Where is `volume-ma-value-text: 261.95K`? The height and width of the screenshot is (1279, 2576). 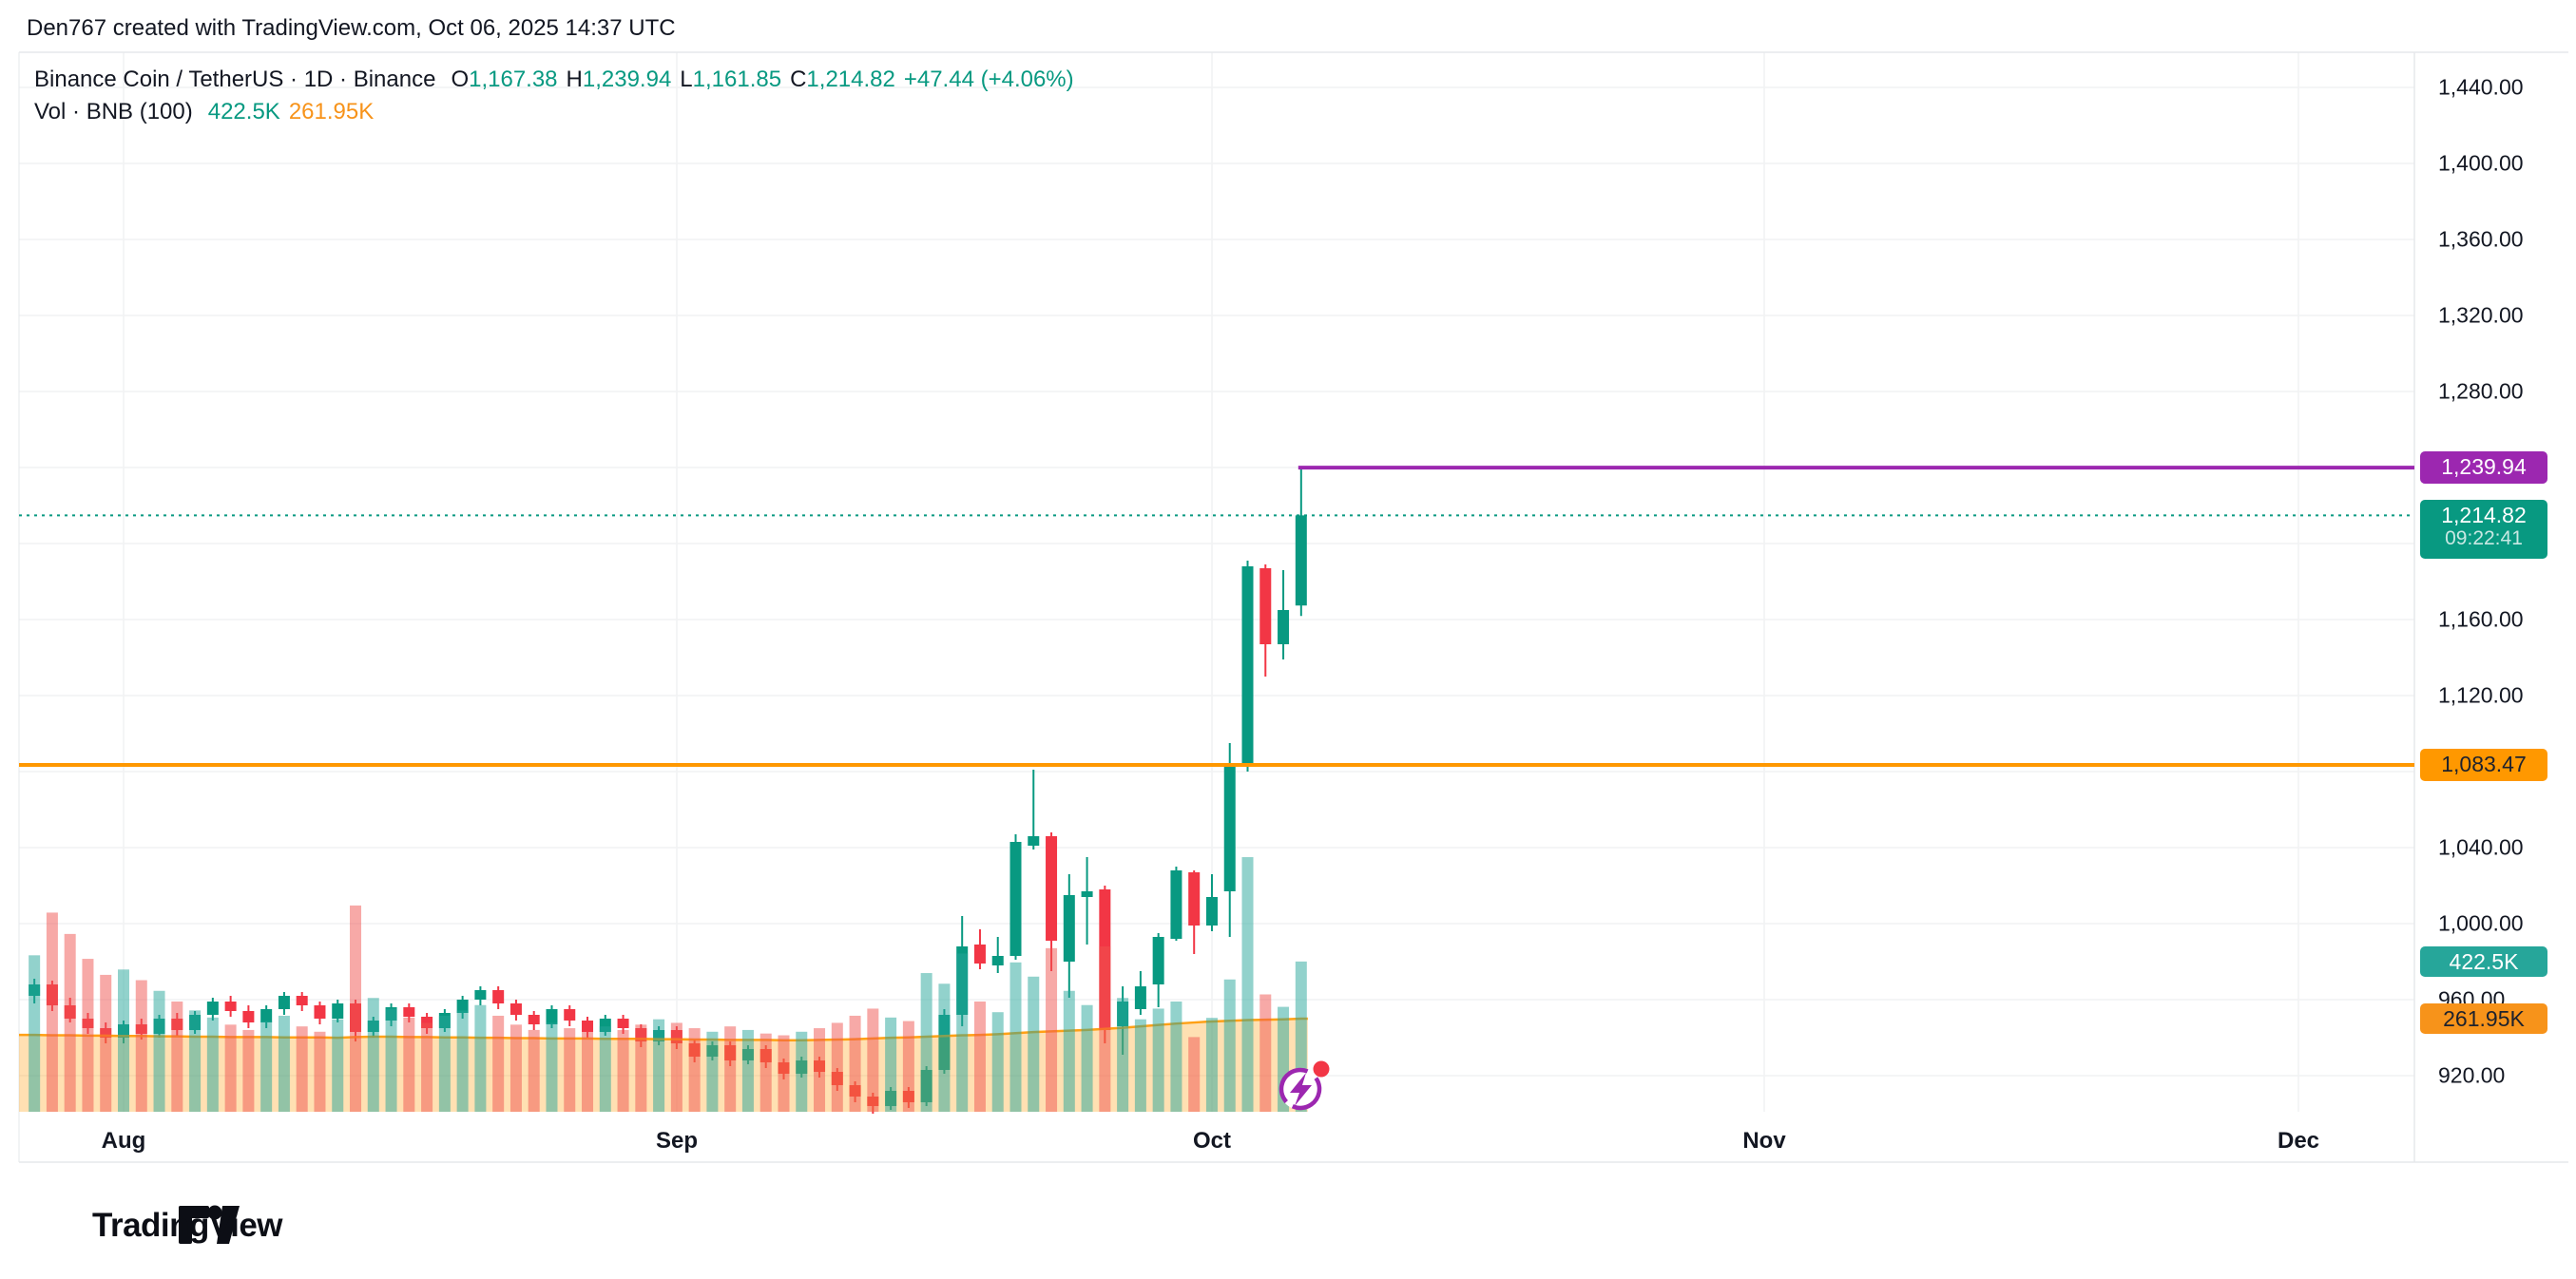 volume-ma-value-text: 261.95K is located at coordinates (2484, 1018).